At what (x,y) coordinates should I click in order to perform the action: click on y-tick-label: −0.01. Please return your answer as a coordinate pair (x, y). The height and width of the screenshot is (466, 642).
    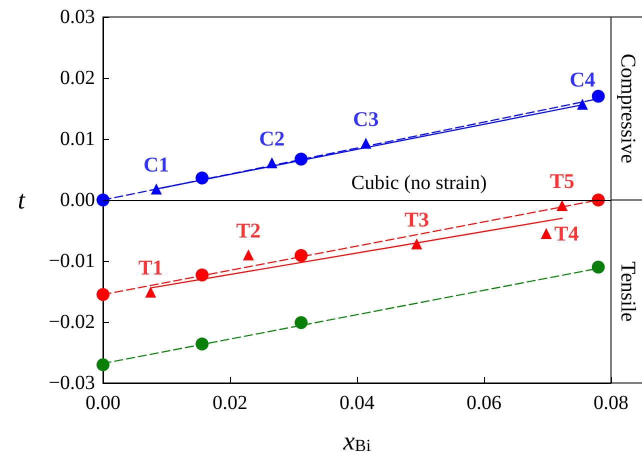
    Looking at the image, I should click on (71, 261).